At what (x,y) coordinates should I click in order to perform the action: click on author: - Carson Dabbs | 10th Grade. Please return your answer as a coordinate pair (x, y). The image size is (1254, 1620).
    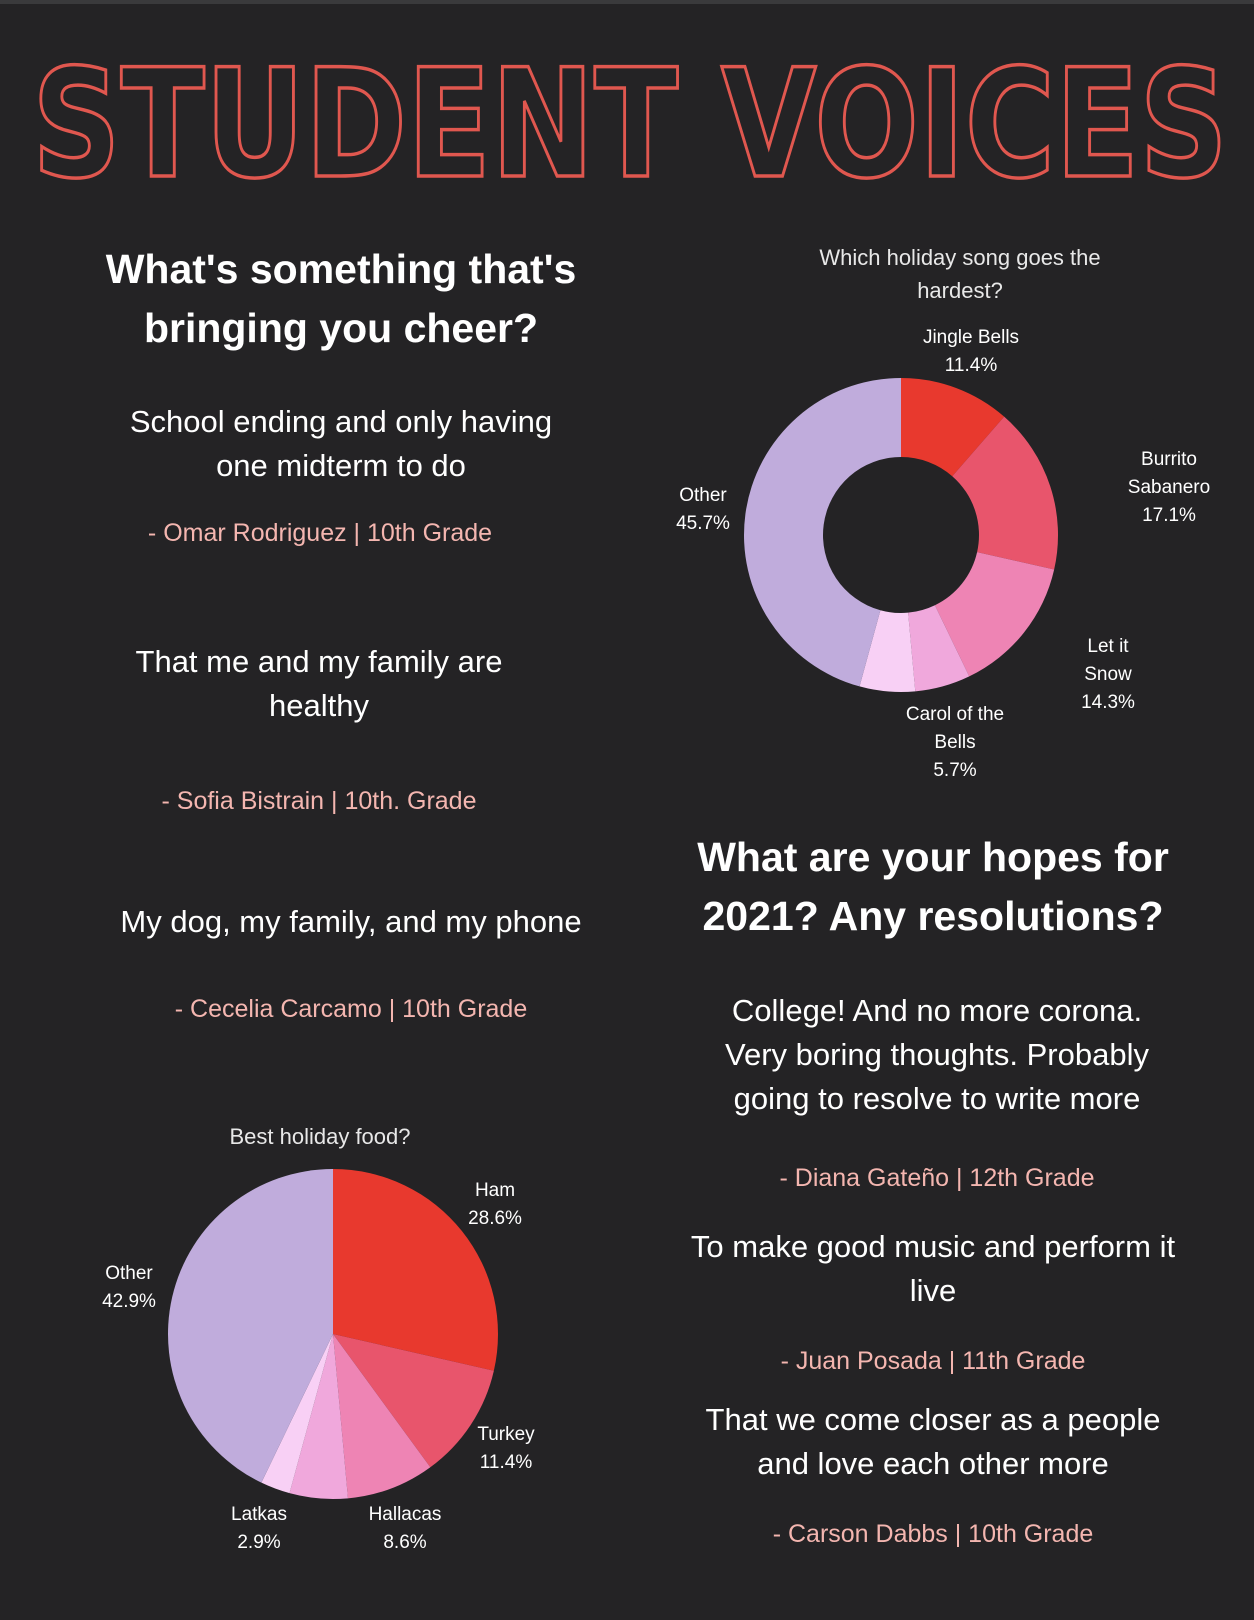
    Looking at the image, I should click on (933, 1534).